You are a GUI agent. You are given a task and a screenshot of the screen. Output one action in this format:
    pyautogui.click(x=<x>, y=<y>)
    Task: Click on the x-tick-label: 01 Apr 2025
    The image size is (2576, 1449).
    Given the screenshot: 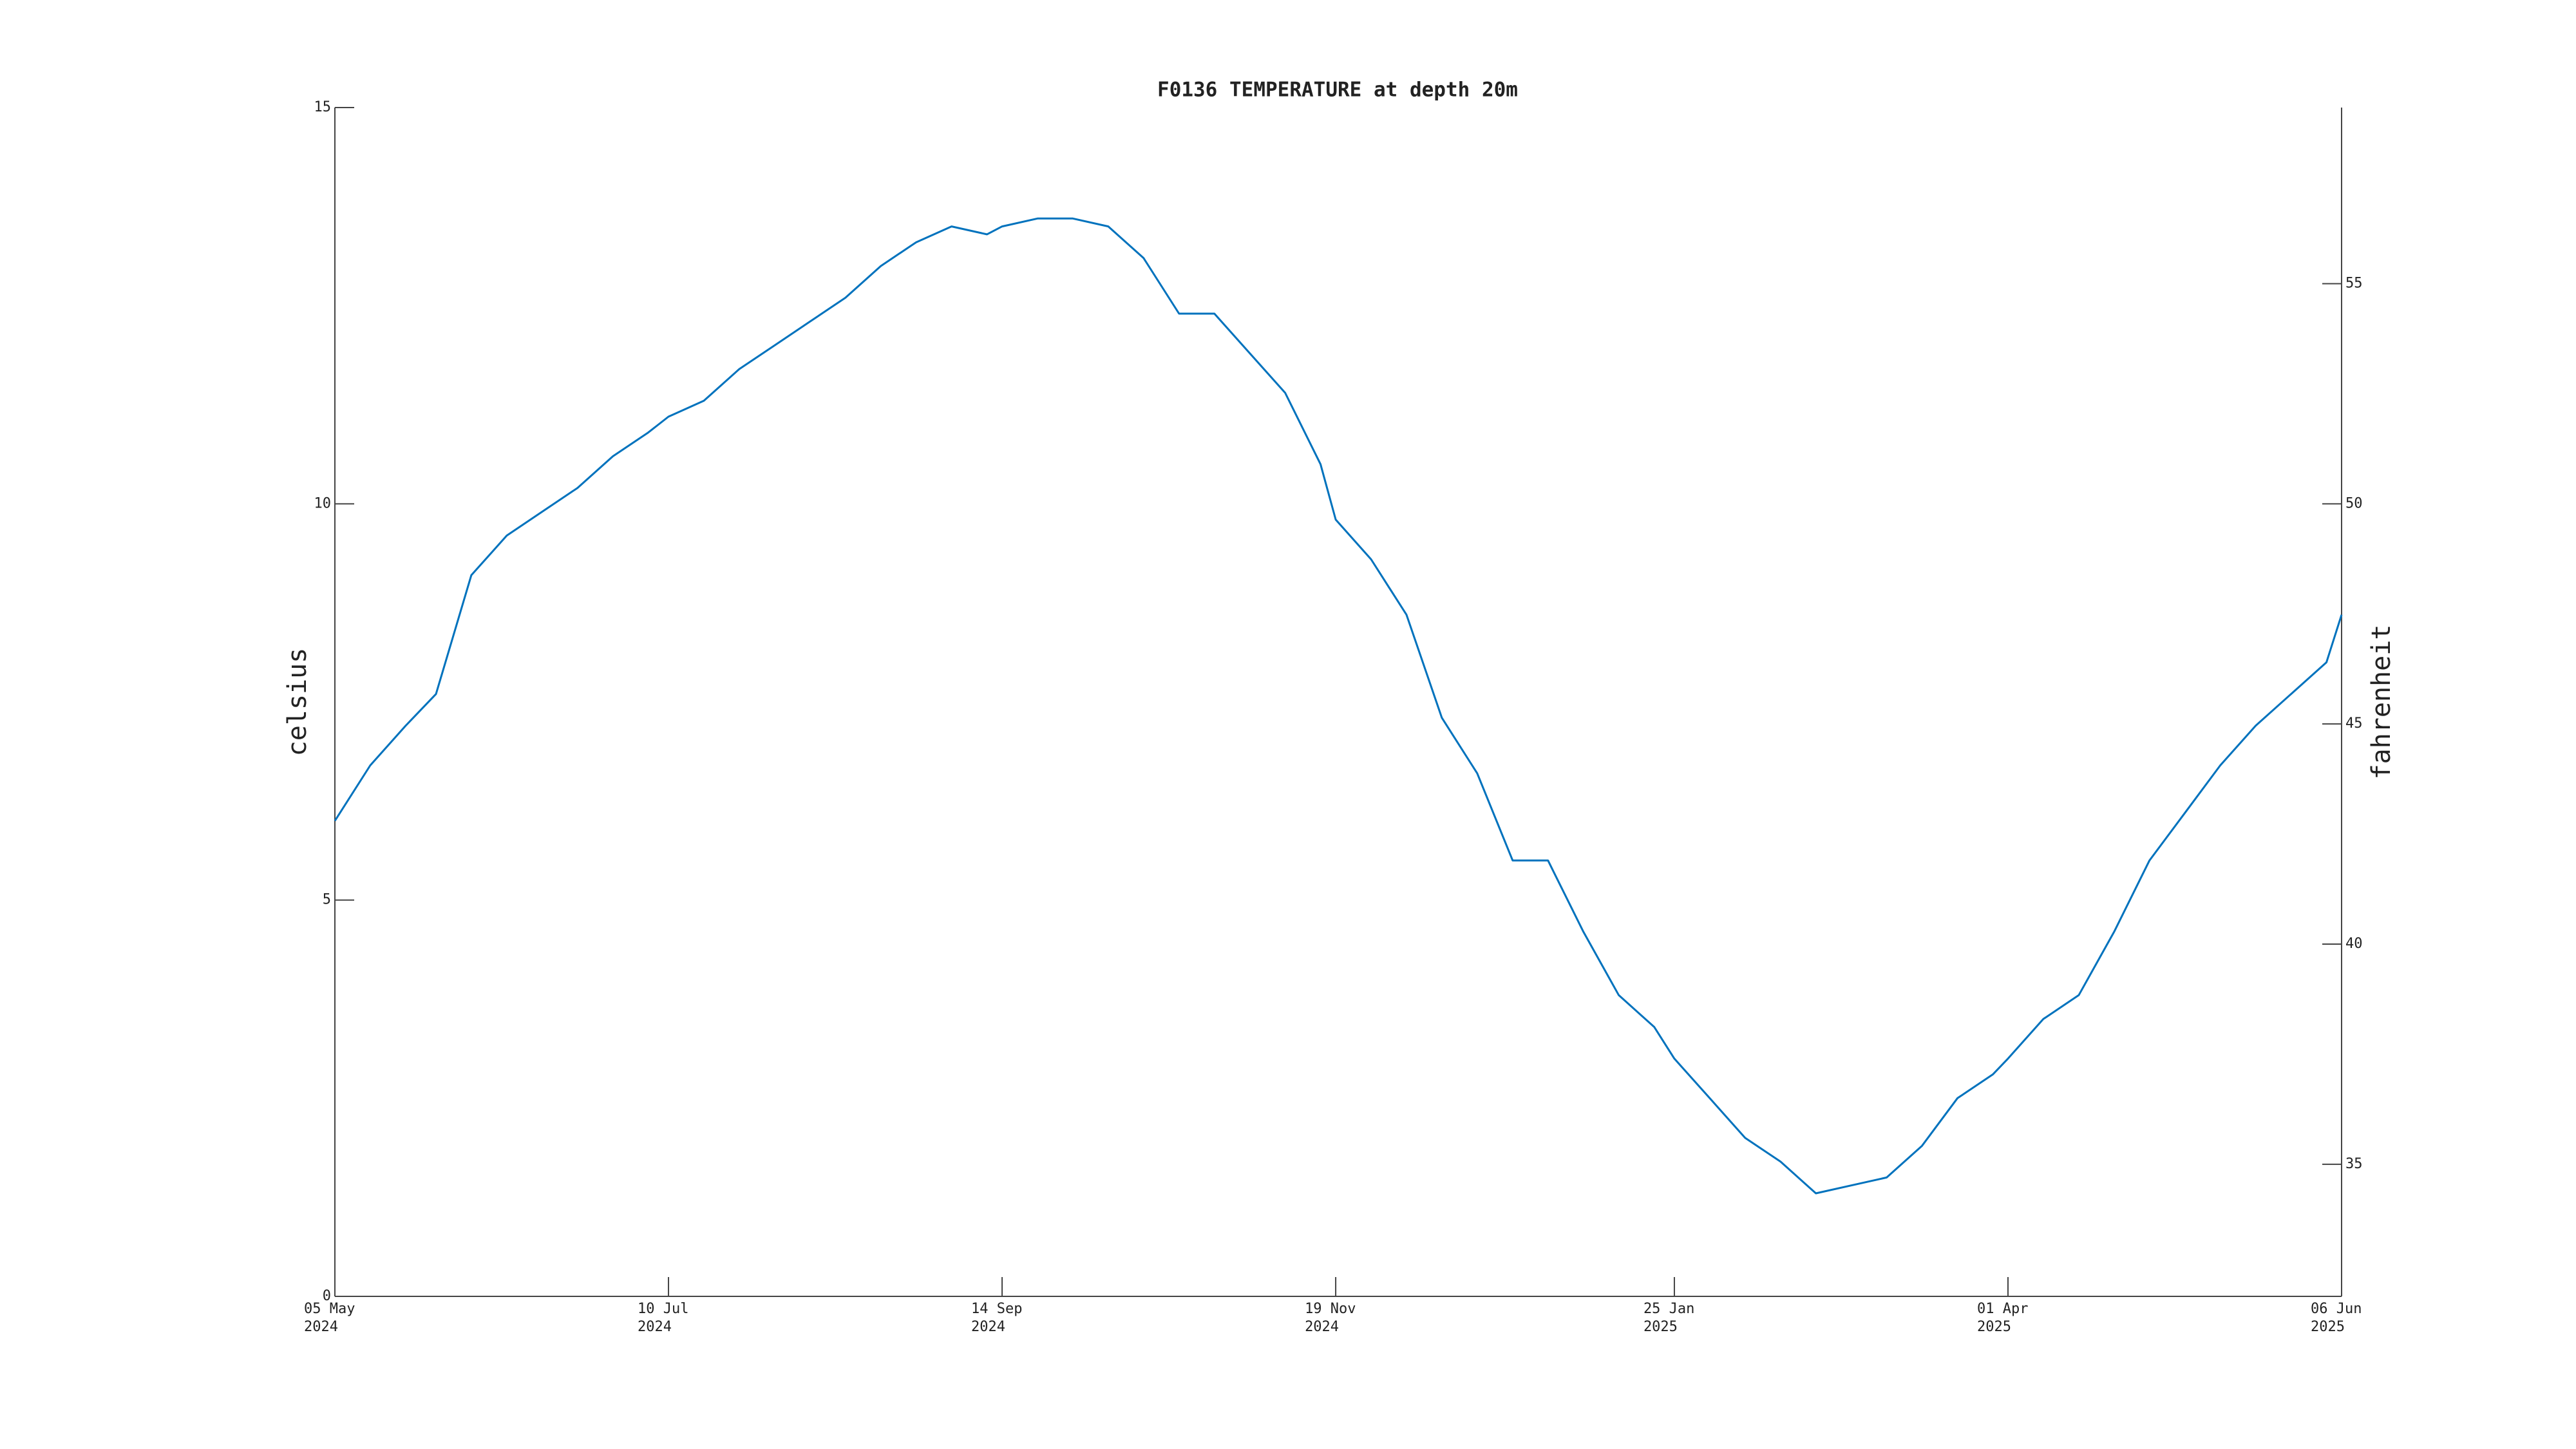 What is the action you would take?
    pyautogui.click(x=2002, y=1318)
    